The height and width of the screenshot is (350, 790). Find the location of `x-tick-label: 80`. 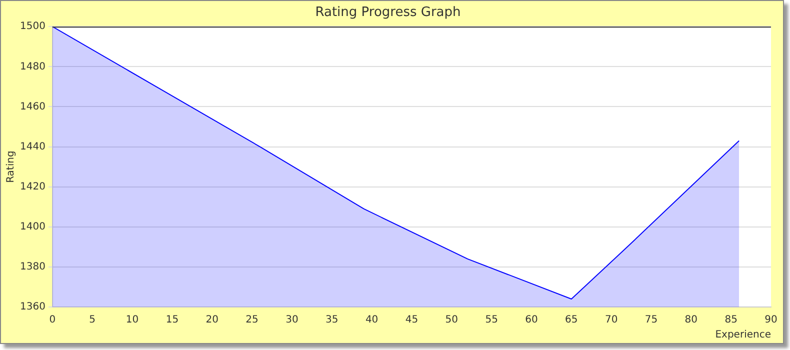

x-tick-label: 80 is located at coordinates (691, 320).